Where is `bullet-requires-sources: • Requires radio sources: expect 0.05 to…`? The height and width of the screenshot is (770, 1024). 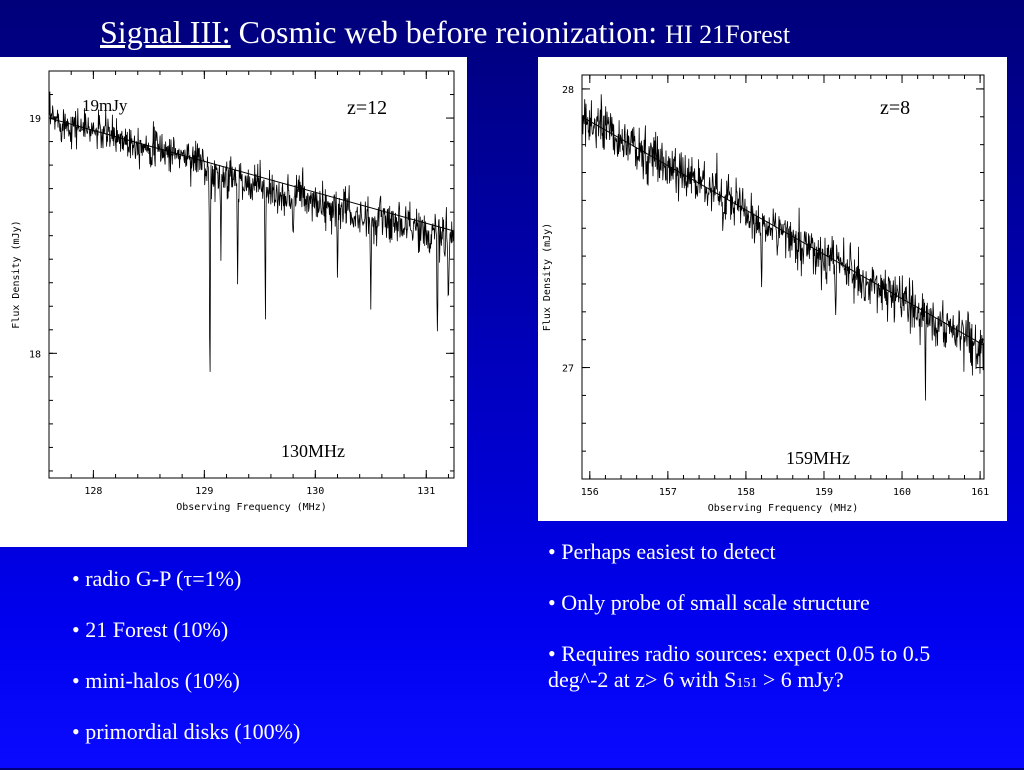 bullet-requires-sources: • Requires radio sources: expect 0.05 to… is located at coordinates (763, 669).